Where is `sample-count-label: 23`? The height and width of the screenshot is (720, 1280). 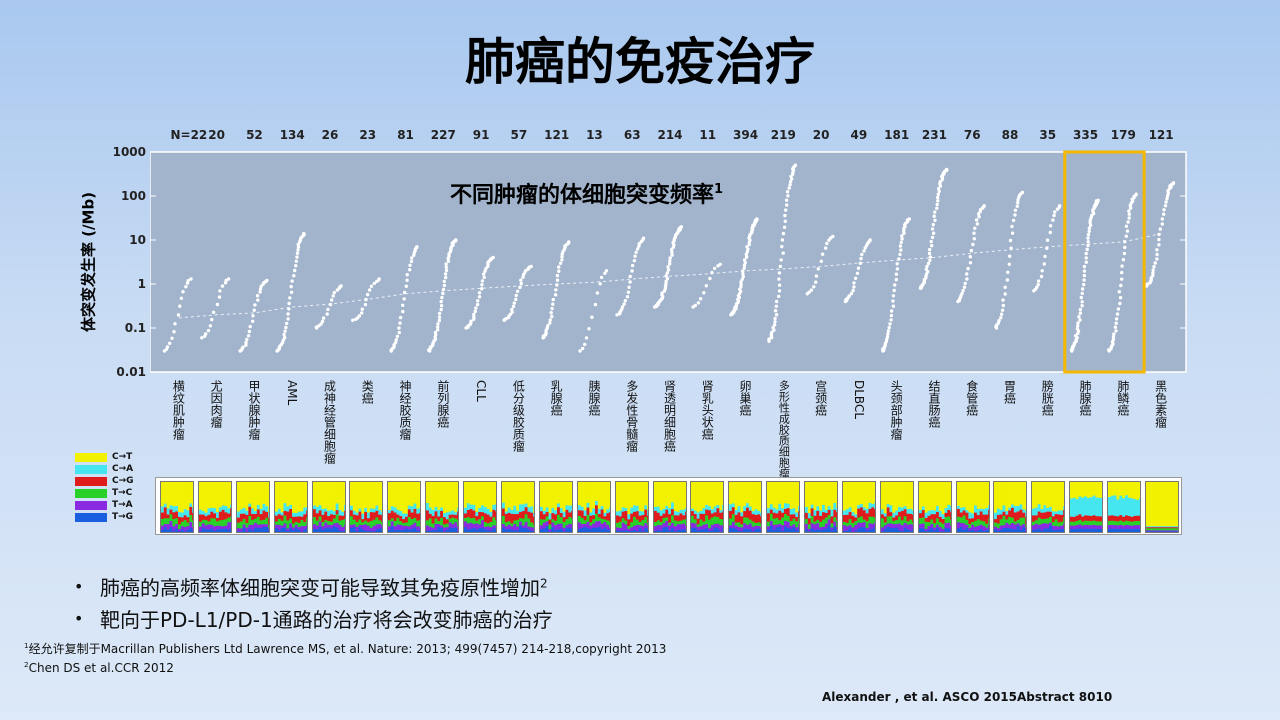 sample-count-label: 23 is located at coordinates (368, 135).